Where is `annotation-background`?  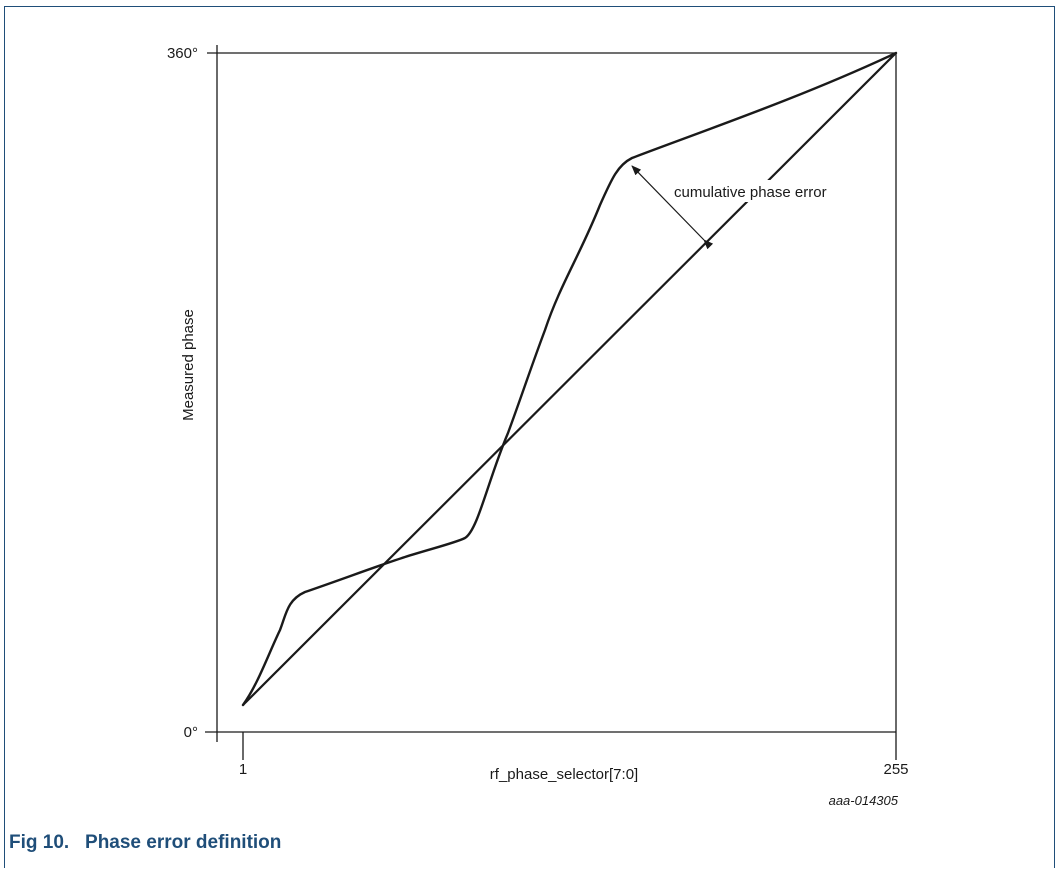
annotation-background is located at coordinates (765, 191).